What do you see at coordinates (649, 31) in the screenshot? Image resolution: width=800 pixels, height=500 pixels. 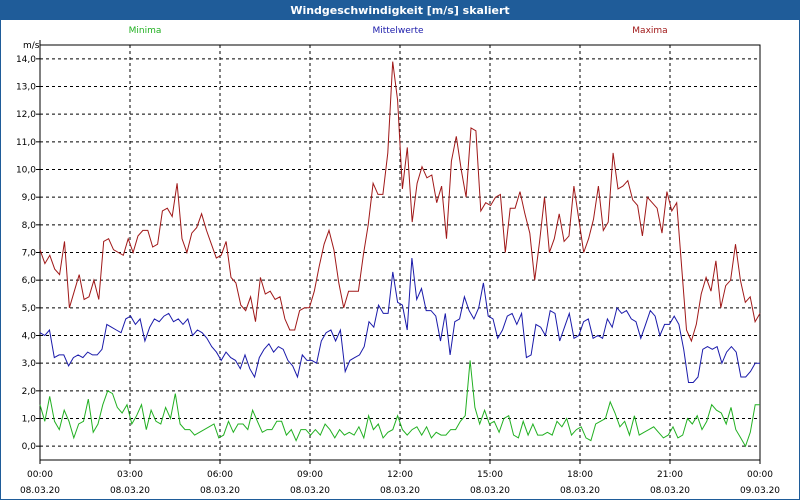 I see `legend-maxima: Maxima` at bounding box center [649, 31].